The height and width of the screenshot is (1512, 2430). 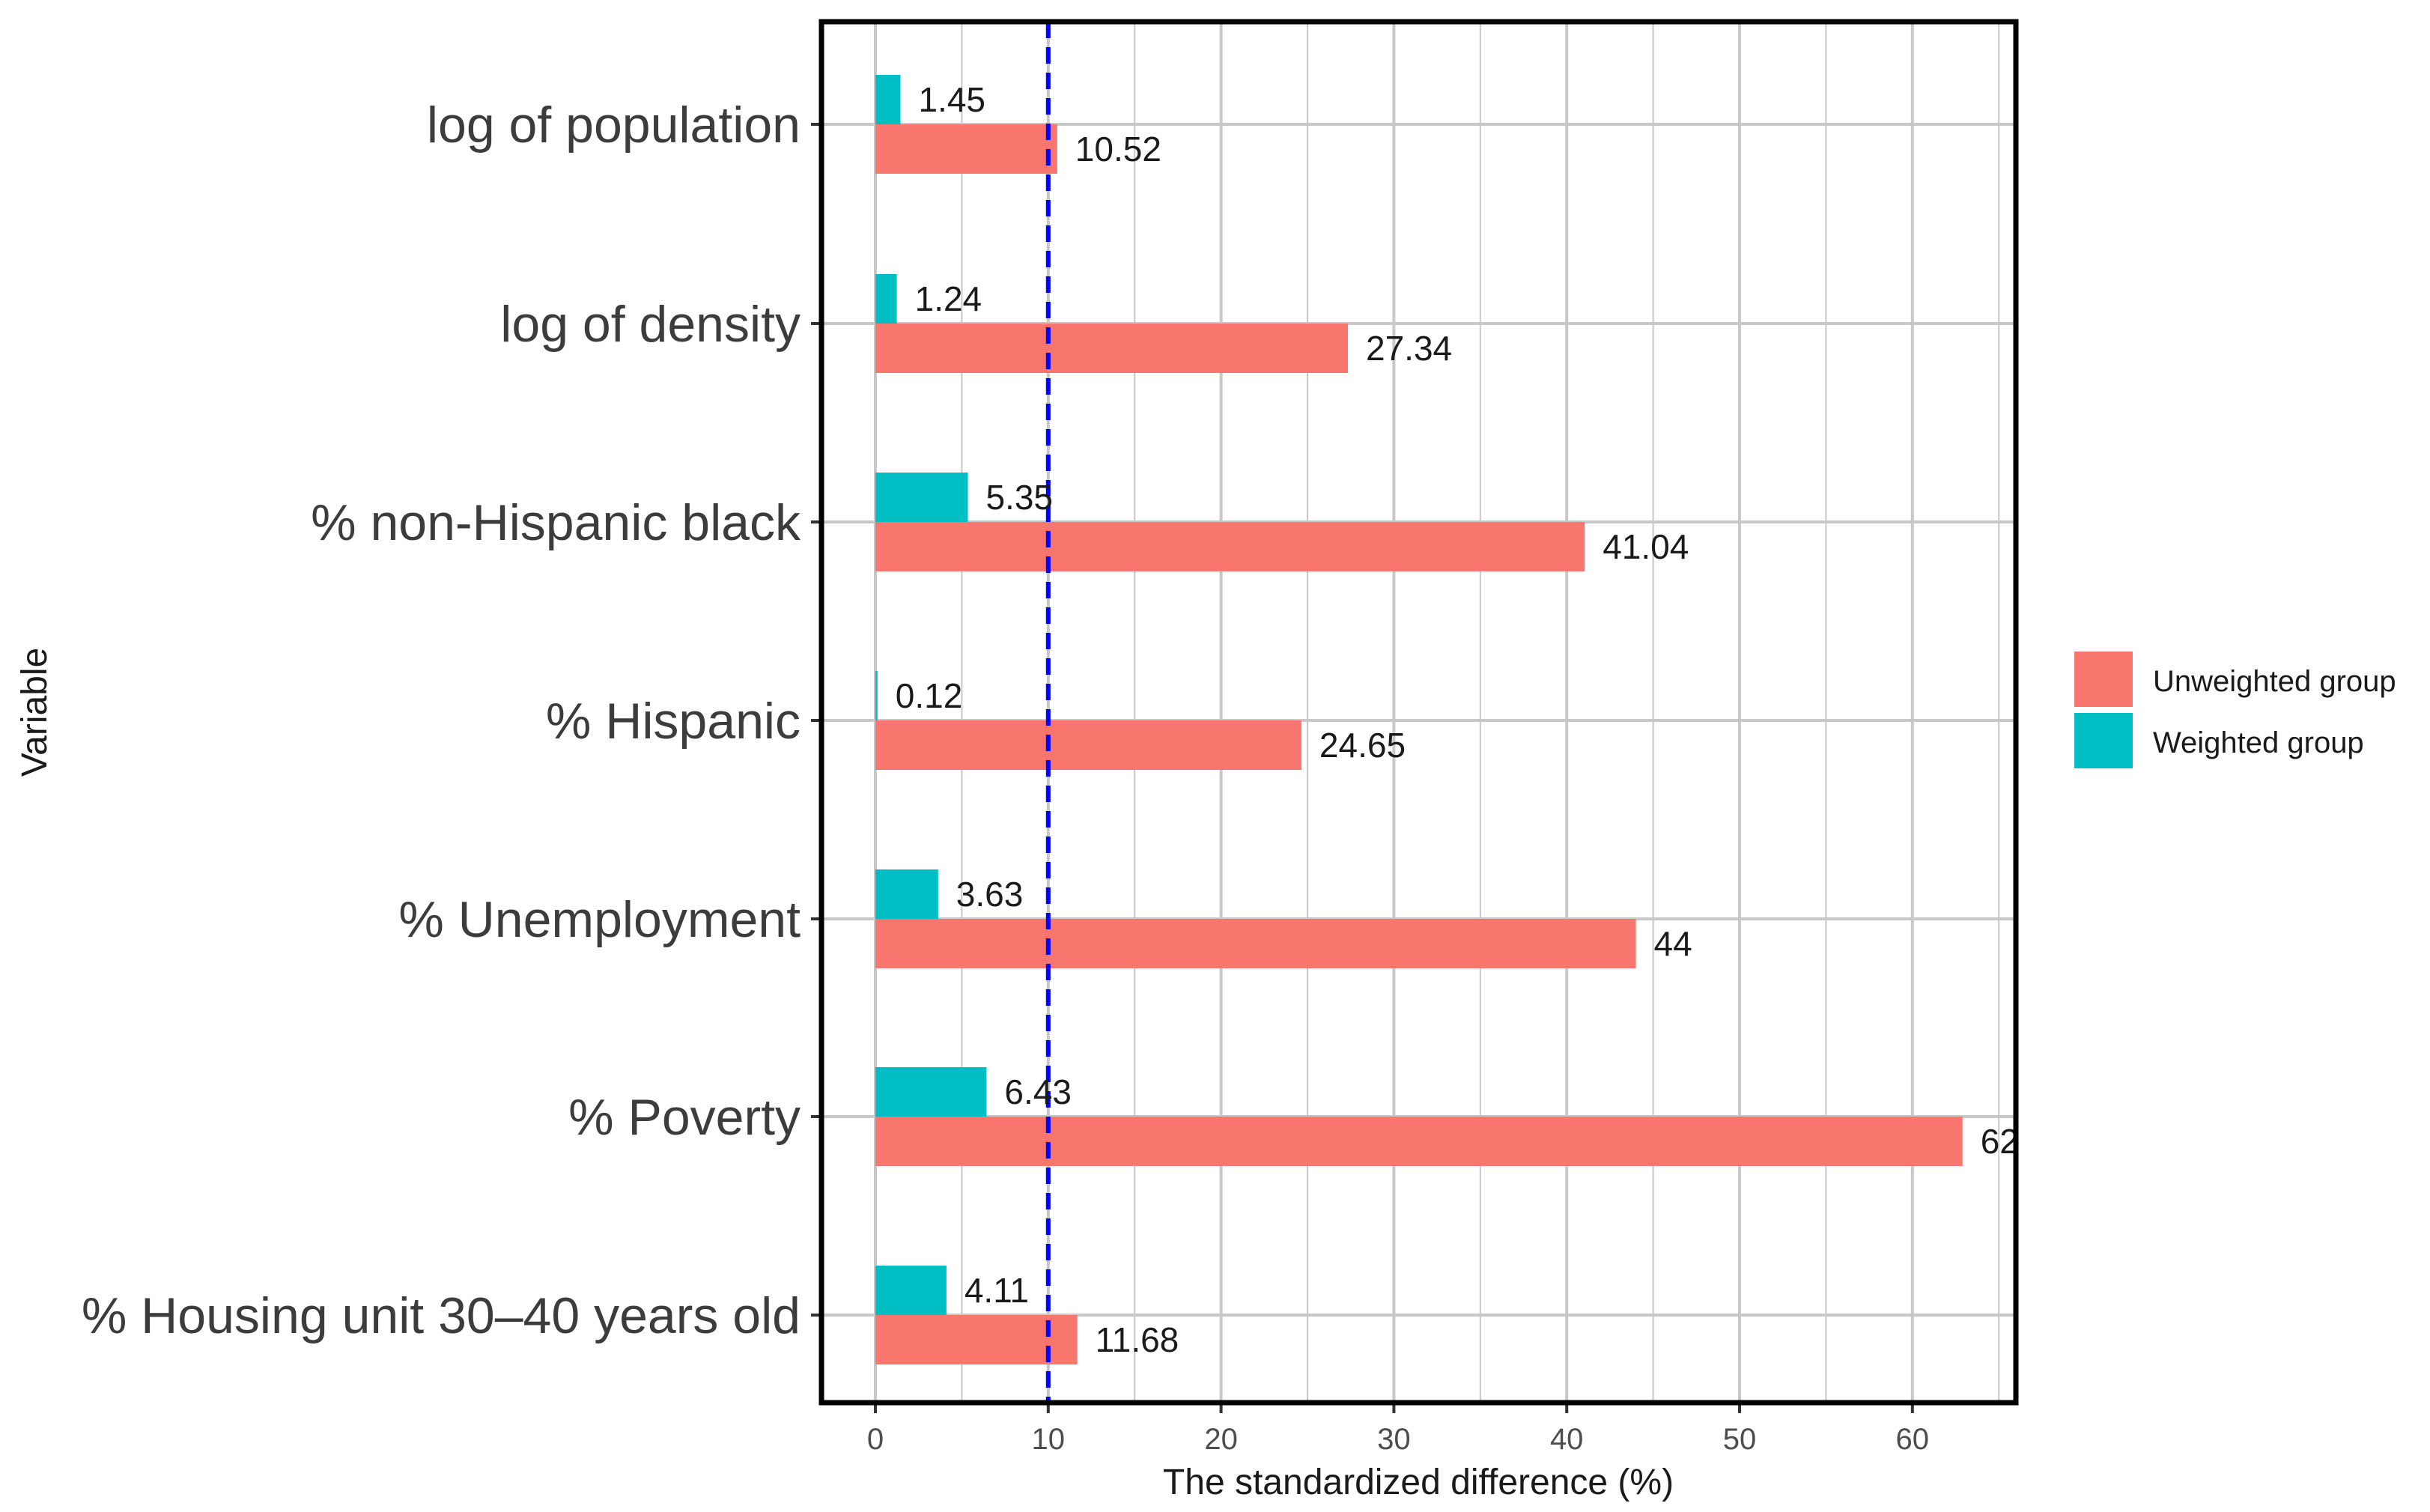 What do you see at coordinates (556, 522) in the screenshot?
I see `y-tick-label: % non-Hispanic black` at bounding box center [556, 522].